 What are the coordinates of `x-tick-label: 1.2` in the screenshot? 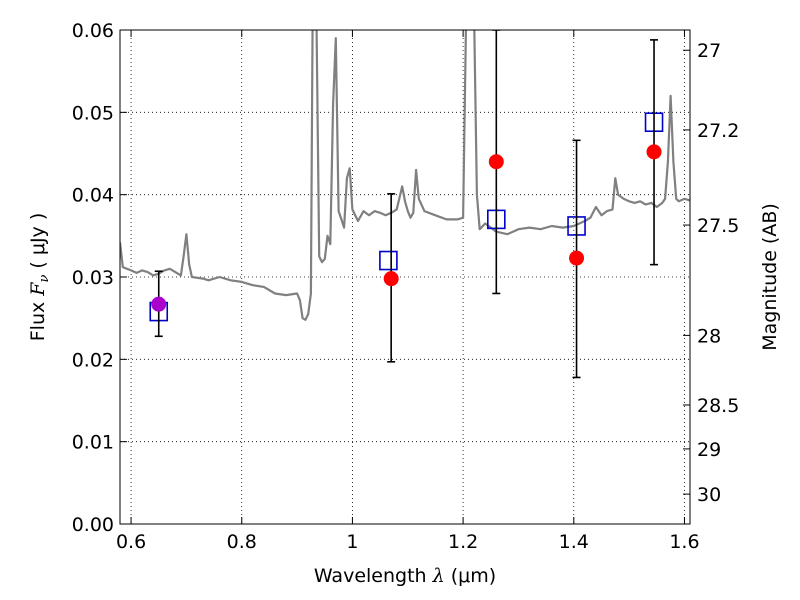 It's located at (463, 542).